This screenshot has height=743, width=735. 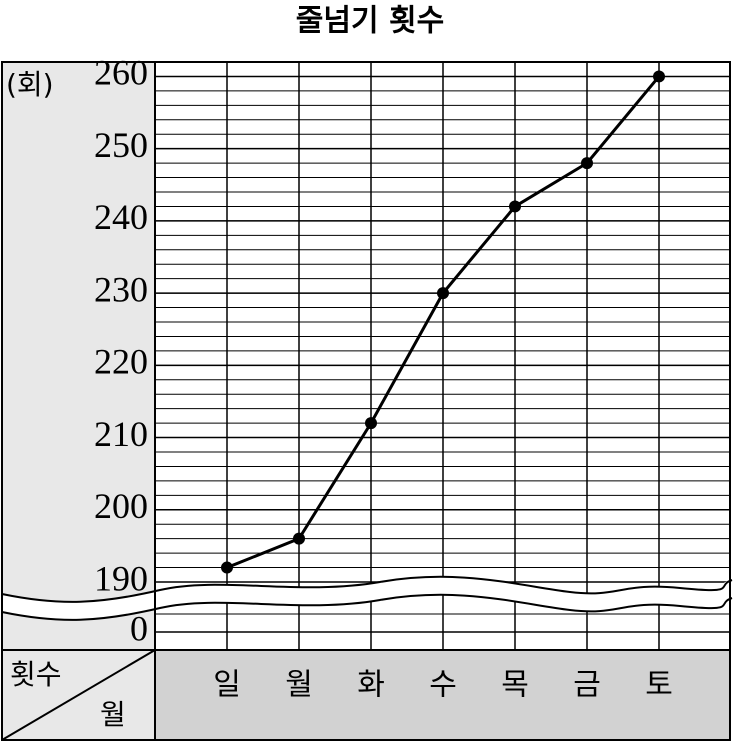 What do you see at coordinates (515, 685) in the screenshot?
I see `x-tick-label: 목` at bounding box center [515, 685].